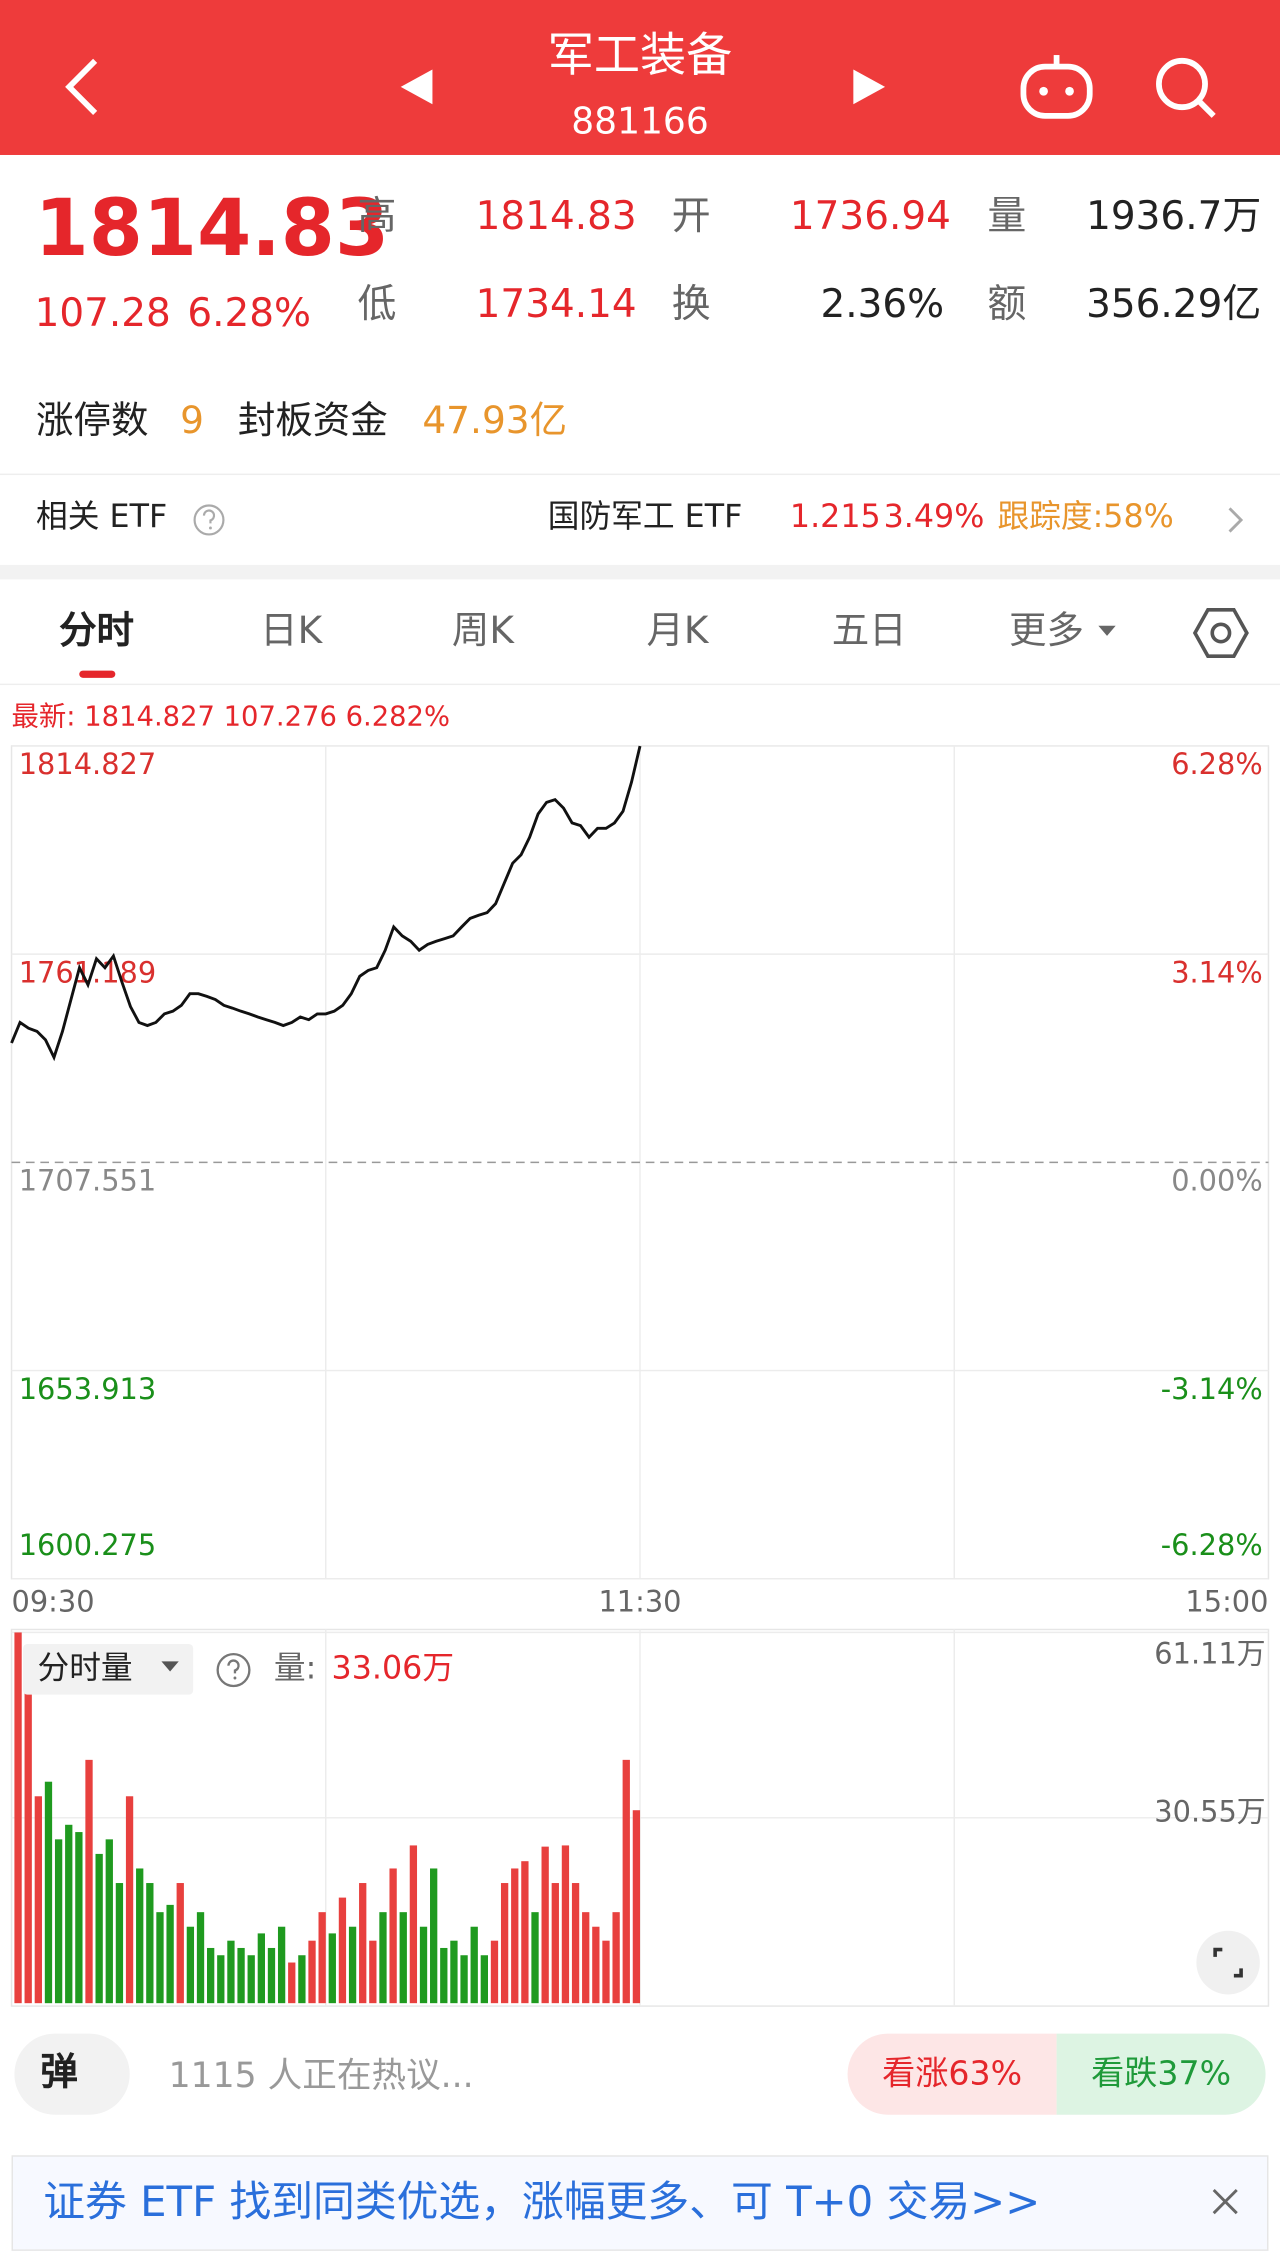 This screenshot has height=2261, width=1280. I want to click on divider, so click(640, 684).